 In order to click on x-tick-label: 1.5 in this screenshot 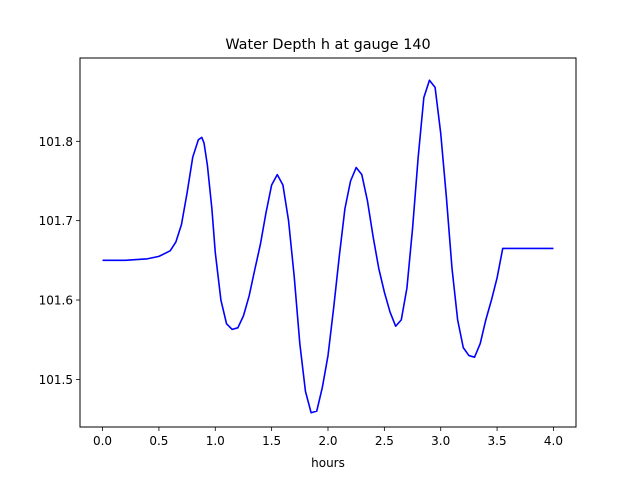, I will do `click(271, 441)`.